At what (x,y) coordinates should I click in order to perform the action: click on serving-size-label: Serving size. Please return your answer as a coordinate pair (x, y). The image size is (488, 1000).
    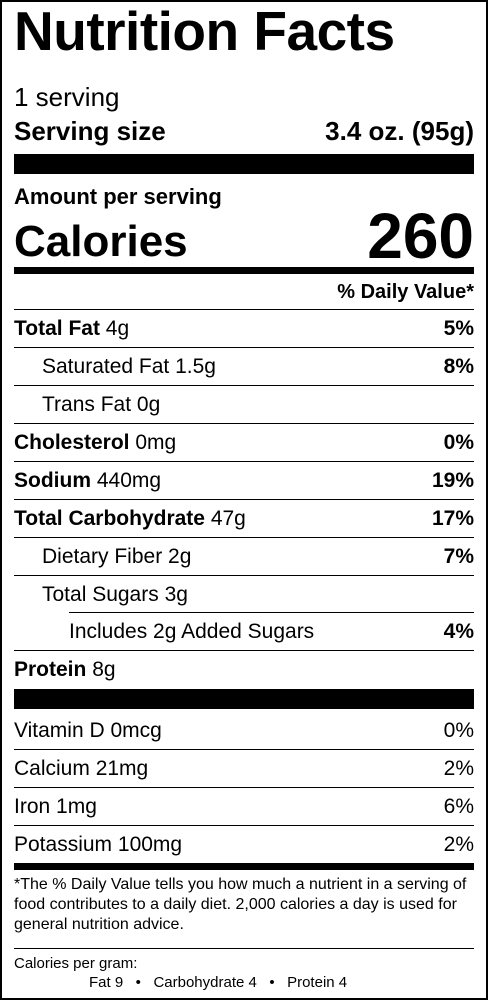
    Looking at the image, I should click on (90, 131).